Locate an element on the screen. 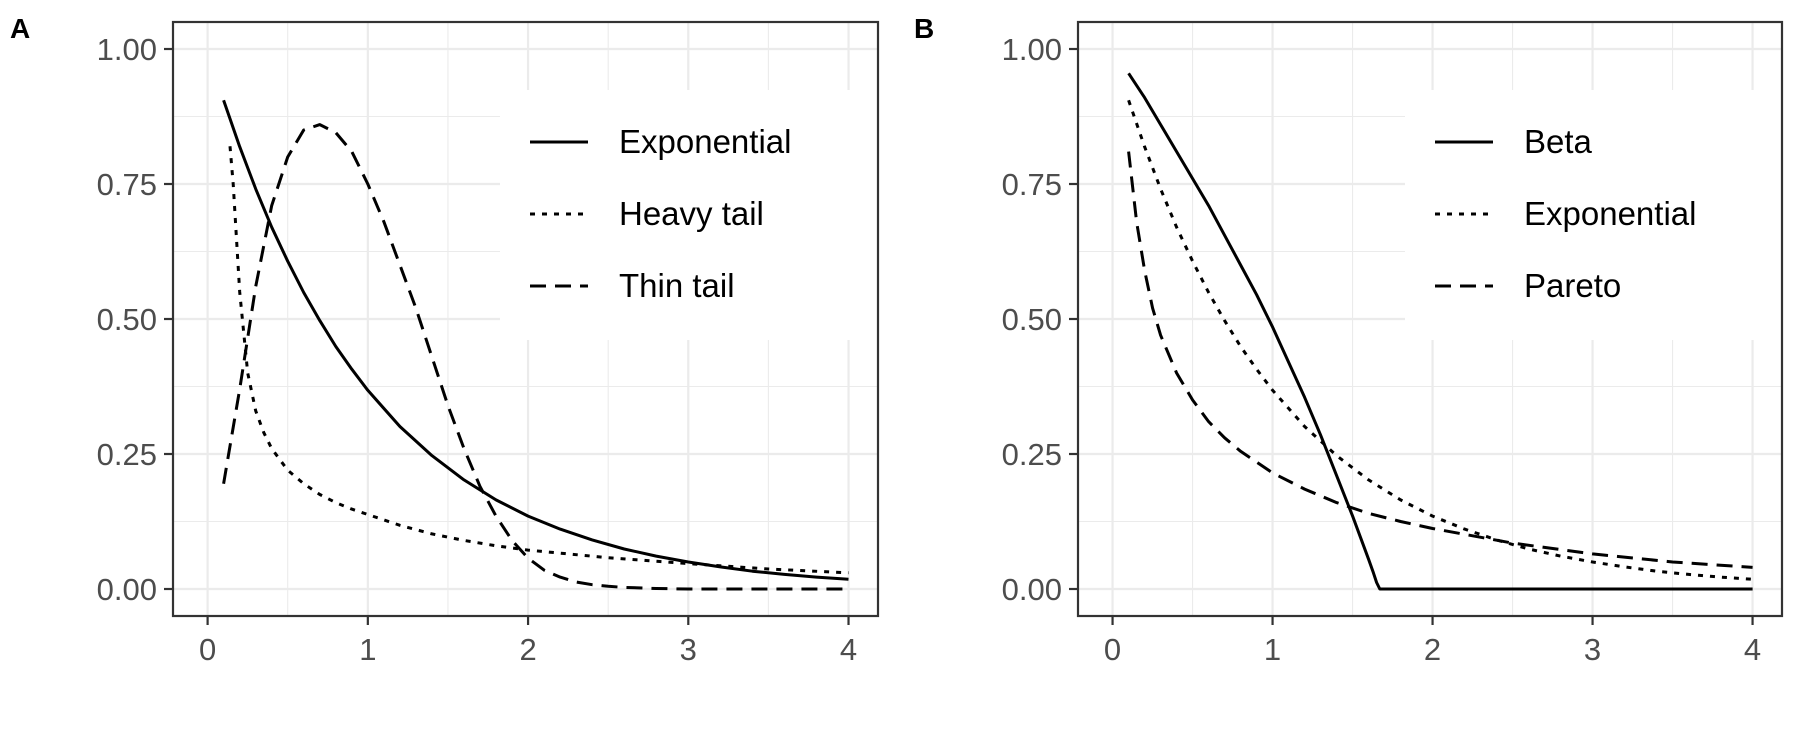 Image resolution: width=1800 pixels, height=750 pixels. panel-tag: A is located at coordinates (20, 28).